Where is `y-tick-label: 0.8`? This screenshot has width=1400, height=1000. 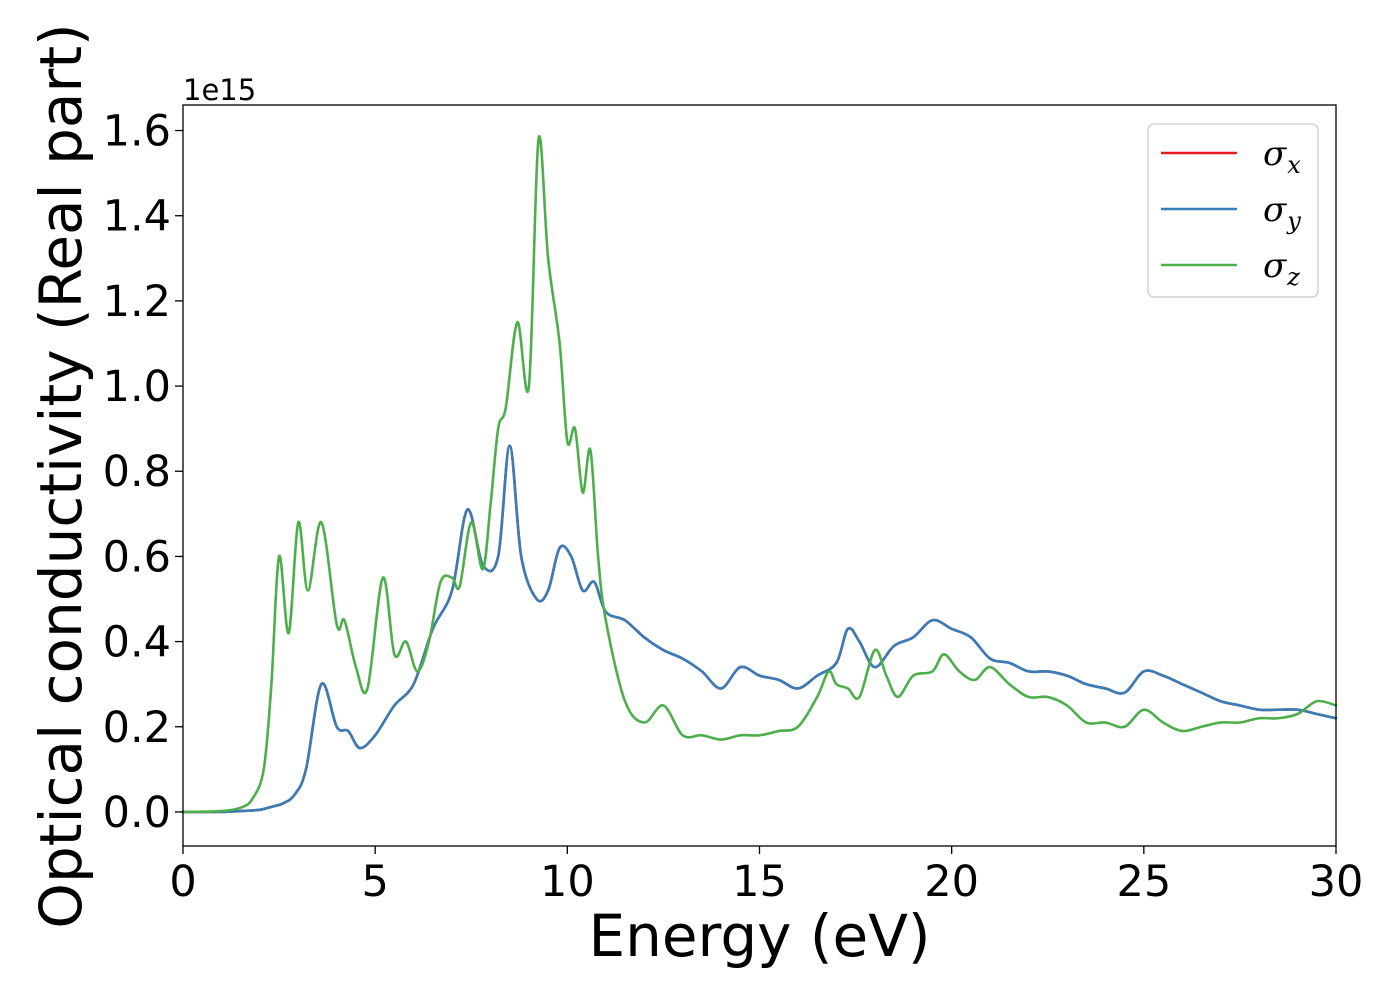 y-tick-label: 0.8 is located at coordinates (137, 472).